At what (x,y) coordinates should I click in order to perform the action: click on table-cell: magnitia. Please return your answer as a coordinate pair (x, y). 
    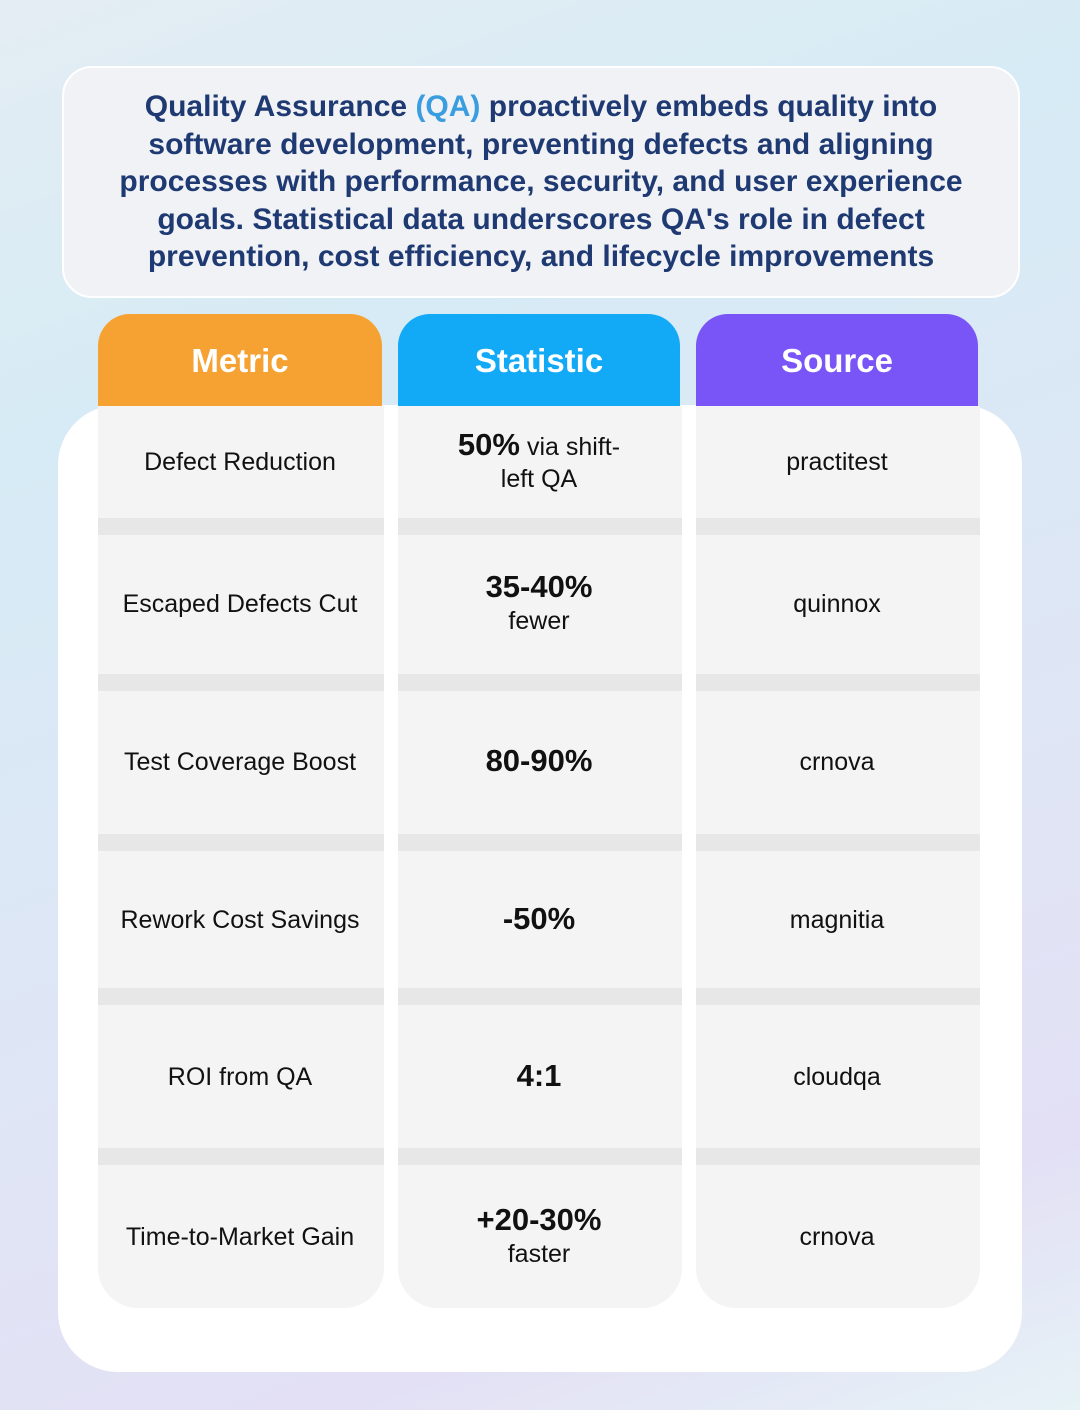
    Looking at the image, I should click on (837, 919).